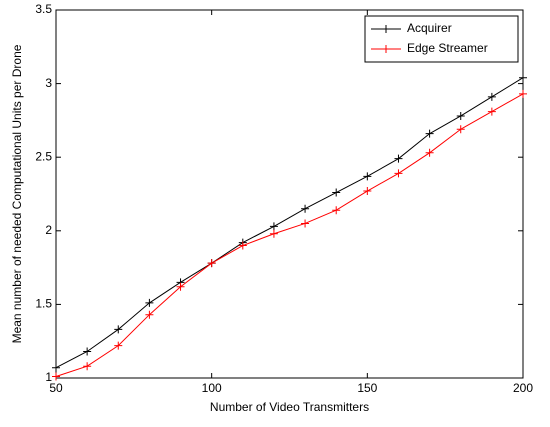 This screenshot has height=427, width=550. I want to click on y-tick-label: 1, so click(48, 377).